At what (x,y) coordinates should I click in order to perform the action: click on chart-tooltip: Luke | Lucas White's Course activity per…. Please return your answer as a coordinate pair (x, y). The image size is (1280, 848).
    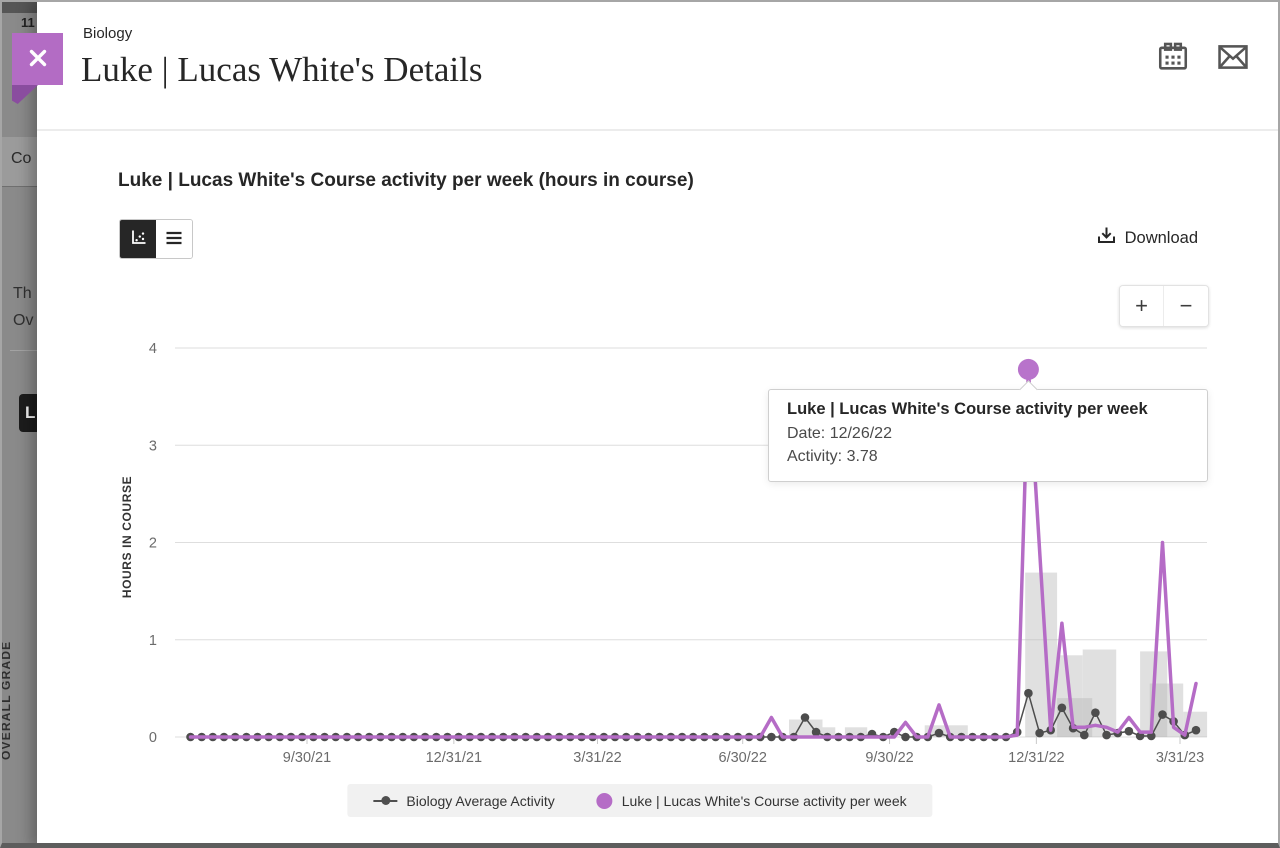
    Looking at the image, I should click on (988, 431).